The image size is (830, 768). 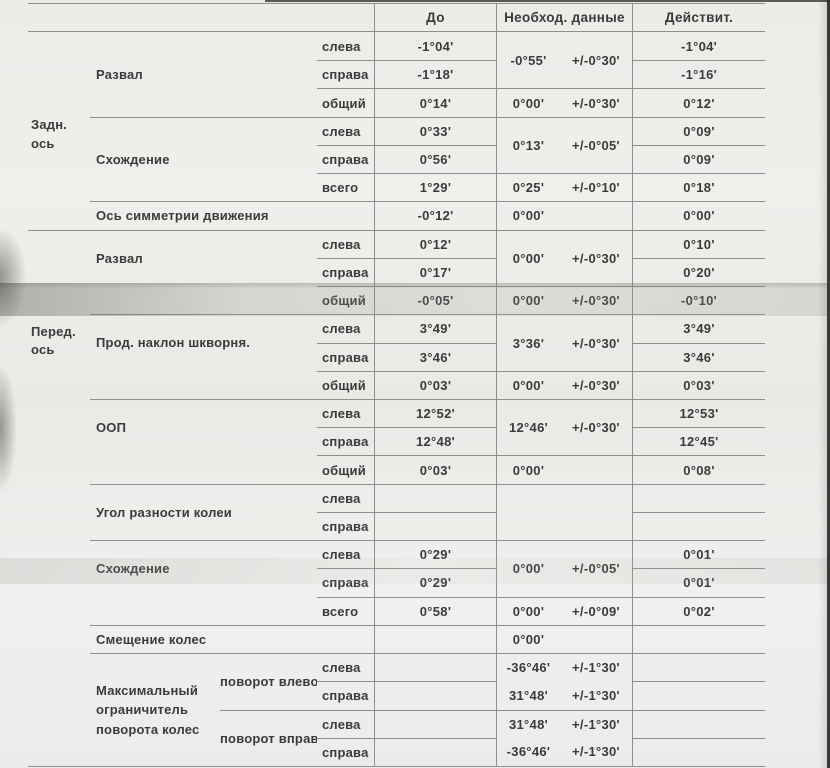 What do you see at coordinates (49, 134) in the screenshot?
I see `axis-label-rear: Задн. ось` at bounding box center [49, 134].